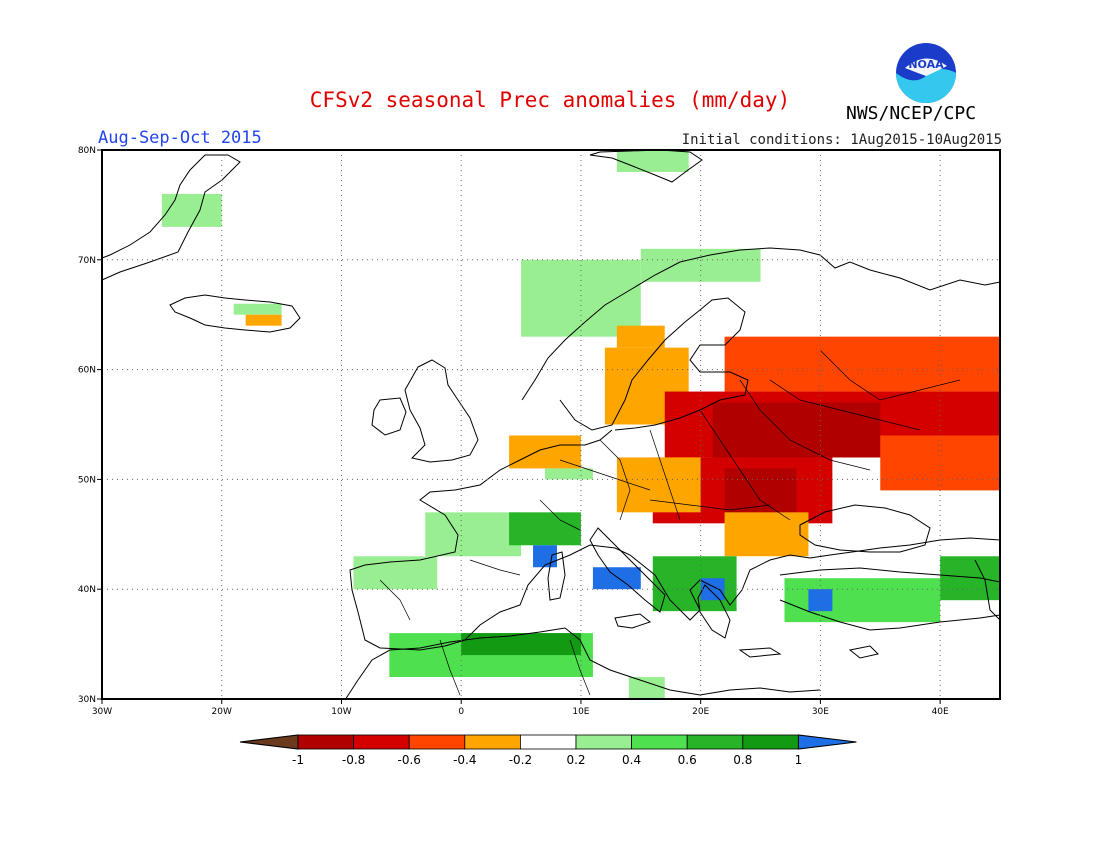 The height and width of the screenshot is (850, 1100). What do you see at coordinates (820, 712) in the screenshot?
I see `x-tick-label: 30E` at bounding box center [820, 712].